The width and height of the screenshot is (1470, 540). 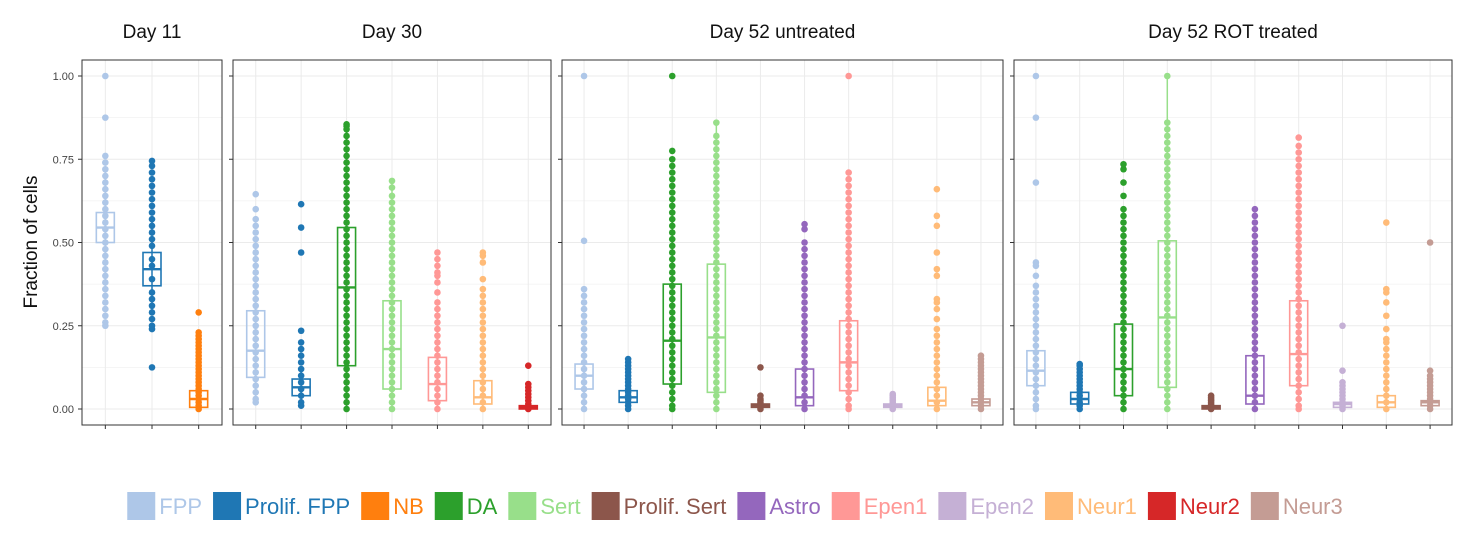 I want to click on box-epen1, so click(x=848, y=242).